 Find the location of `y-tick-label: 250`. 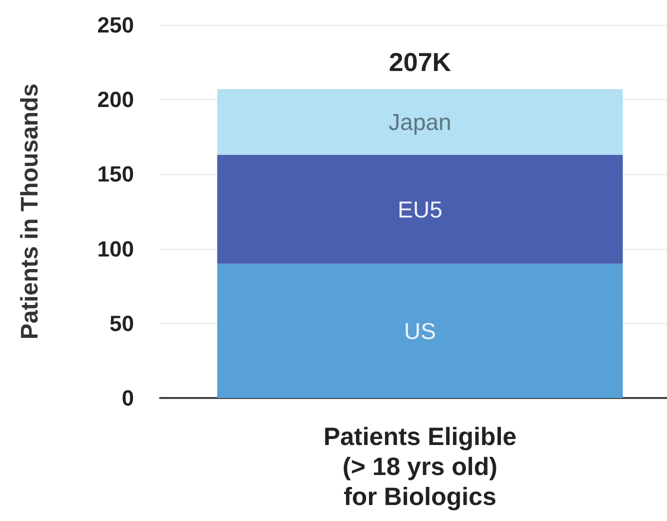

y-tick-label: 250 is located at coordinates (115, 25).